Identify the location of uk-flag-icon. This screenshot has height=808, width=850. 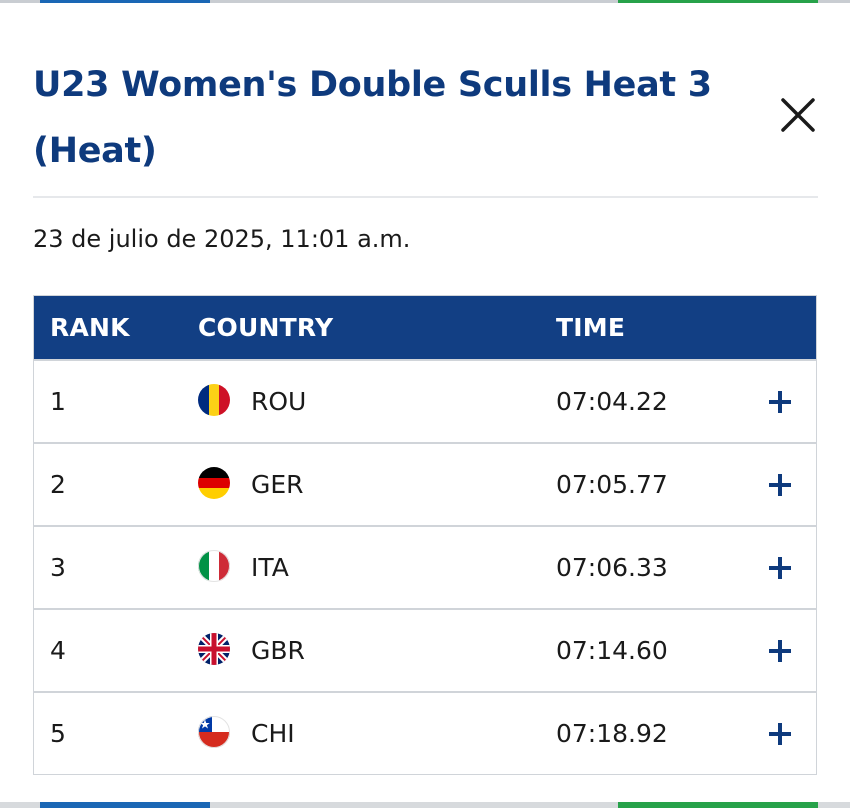
(214, 649).